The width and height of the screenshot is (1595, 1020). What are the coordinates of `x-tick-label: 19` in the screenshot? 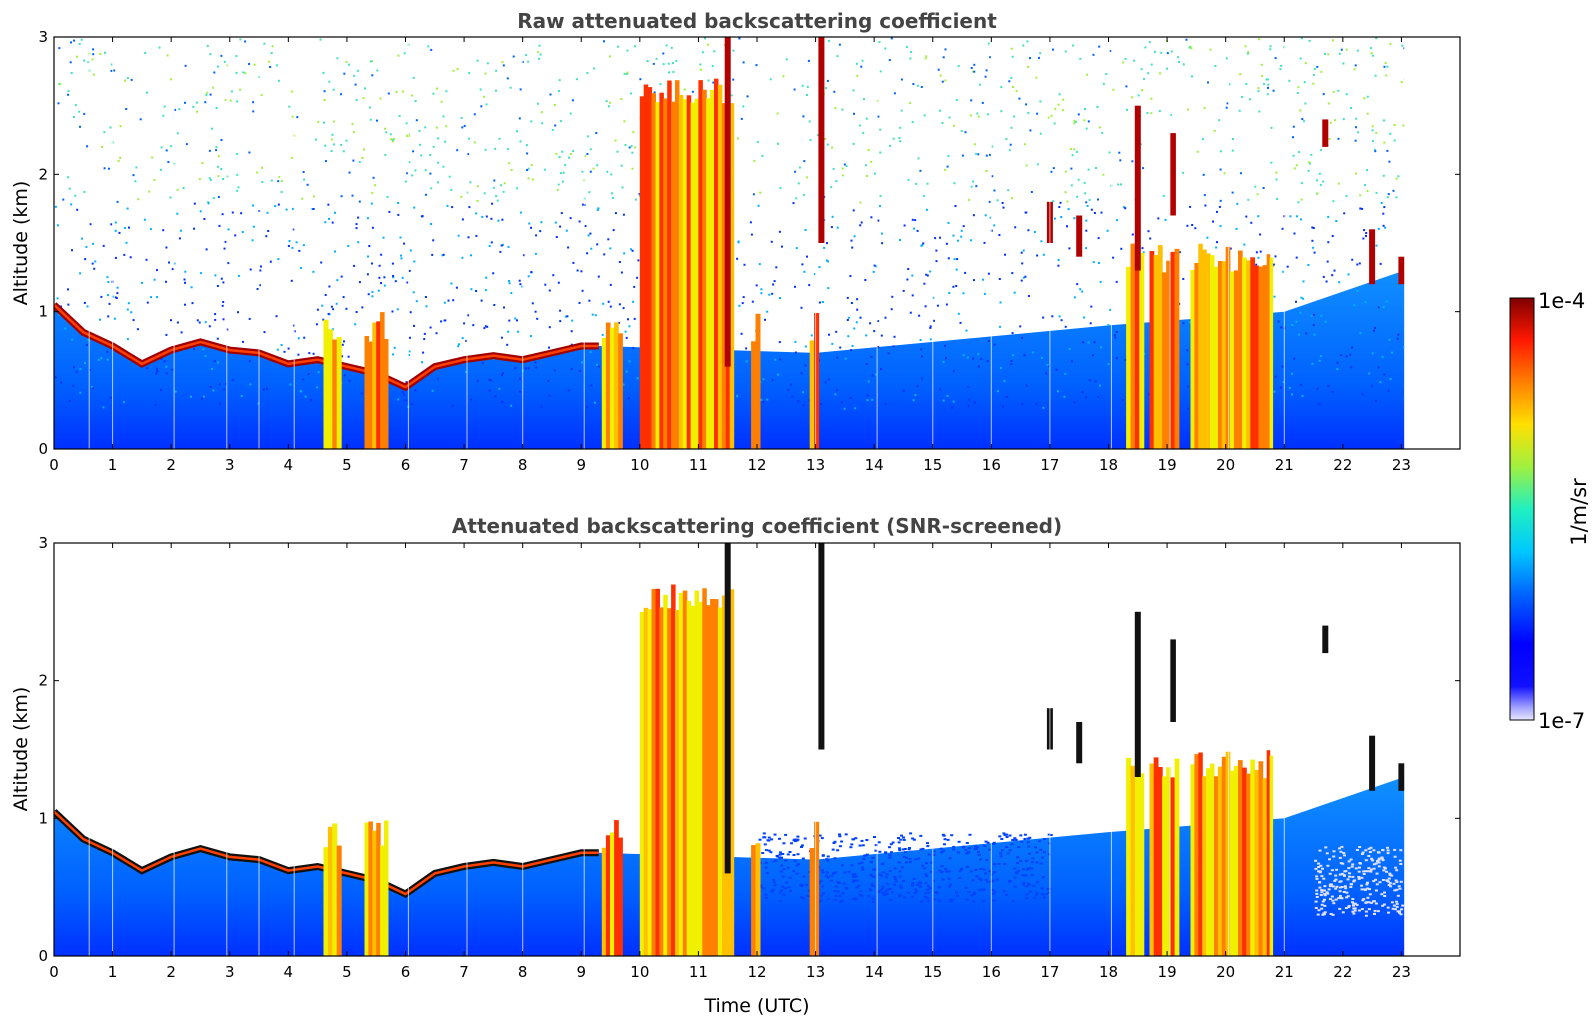 It's located at (1167, 465).